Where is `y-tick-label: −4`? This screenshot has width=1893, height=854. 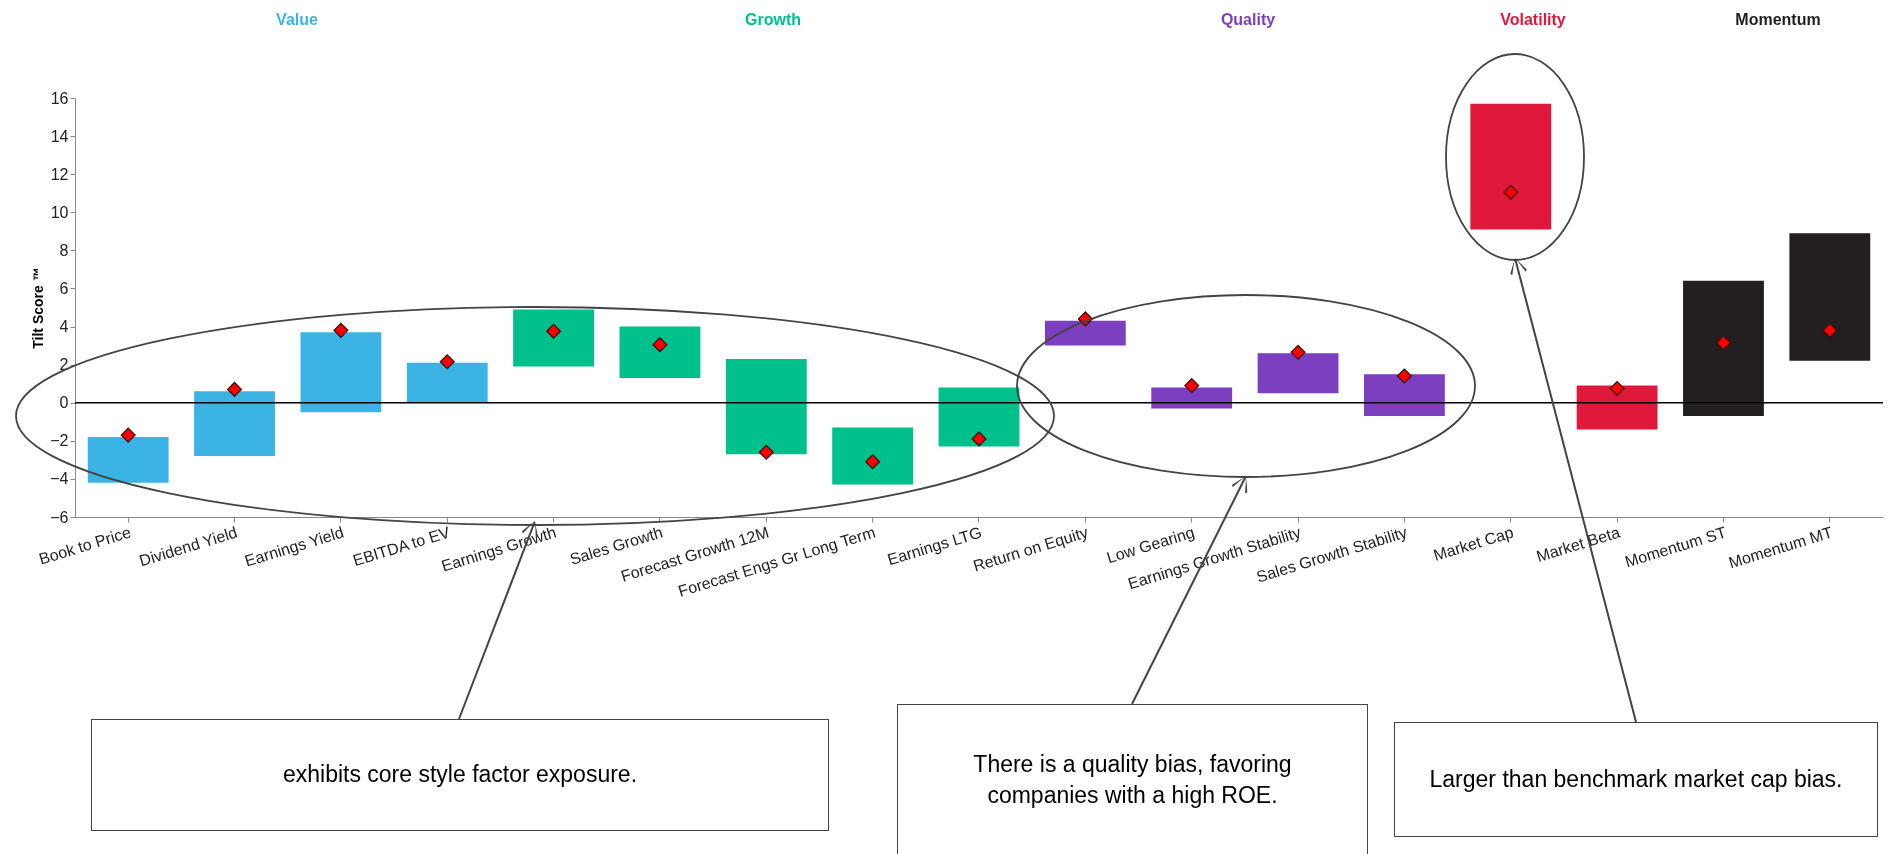
y-tick-label: −4 is located at coordinates (59, 479).